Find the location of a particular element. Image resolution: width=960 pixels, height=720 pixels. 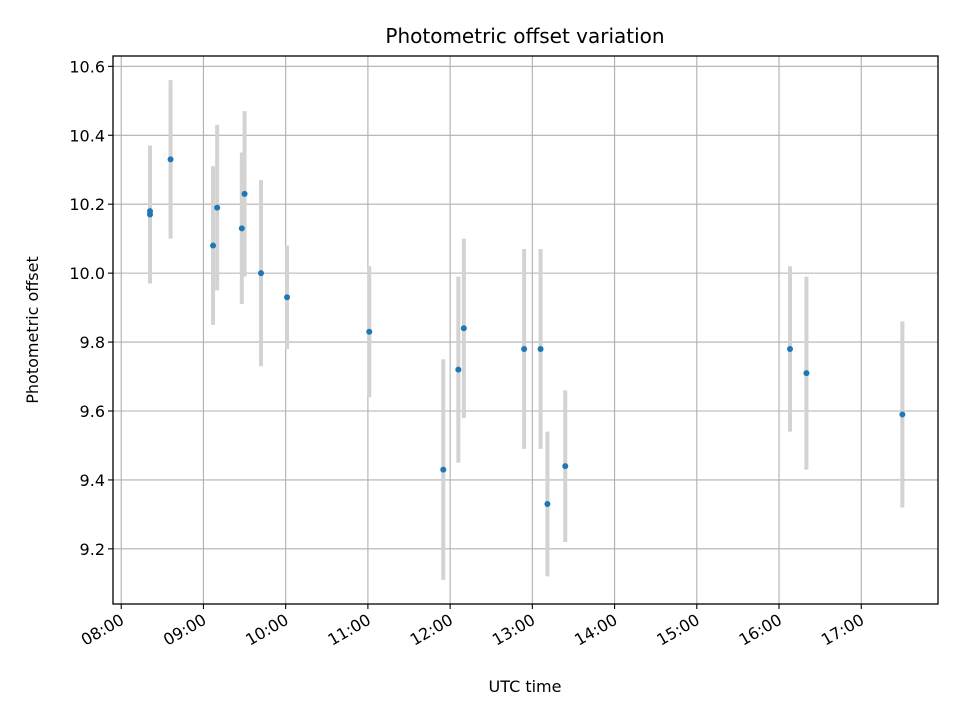

y-tick-label: 10.6 is located at coordinates (87, 66).